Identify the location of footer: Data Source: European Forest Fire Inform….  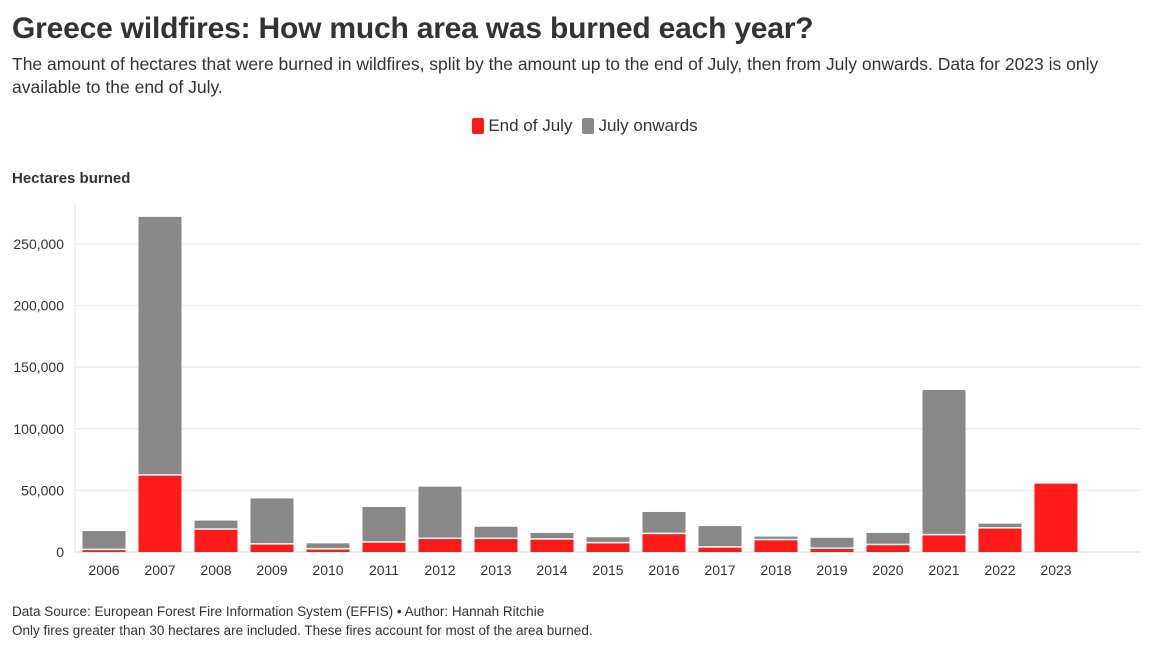
(302, 621).